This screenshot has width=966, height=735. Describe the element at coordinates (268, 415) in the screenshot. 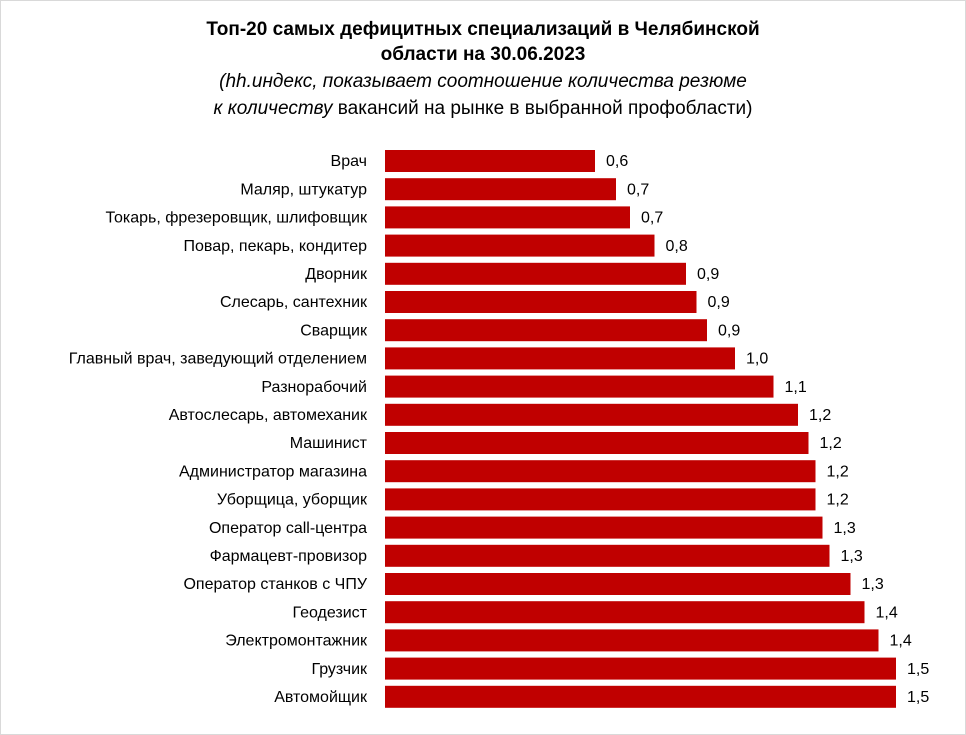

I see `y-tick-label: Автослесарь, автомеханик` at that location.